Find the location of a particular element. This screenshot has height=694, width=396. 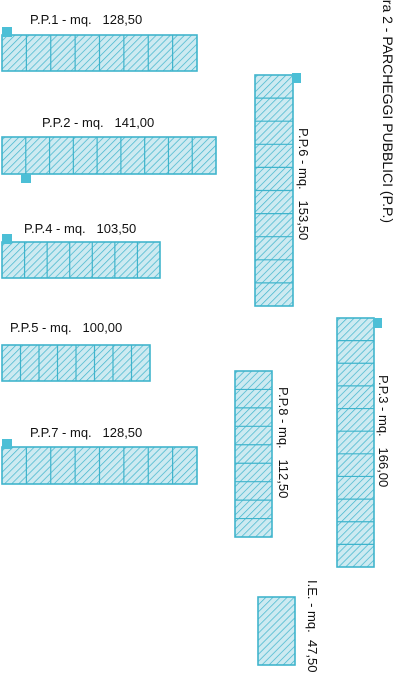

lot-pp7-marker is located at coordinates (7, 444).